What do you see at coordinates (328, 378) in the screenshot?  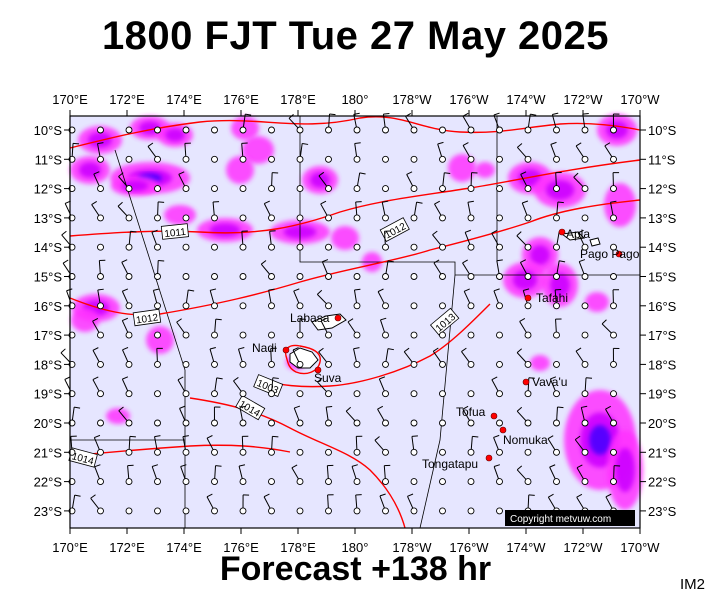 I see `place-name: Suva` at bounding box center [328, 378].